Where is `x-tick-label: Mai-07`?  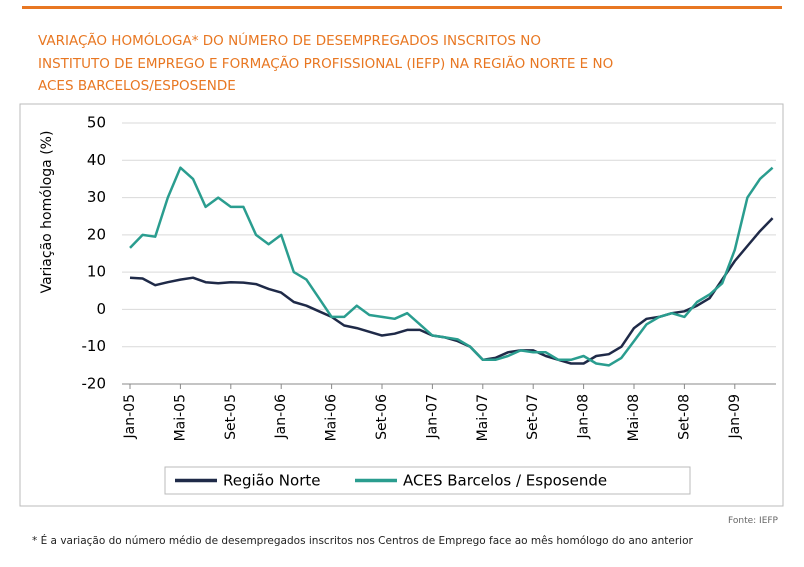 x-tick-label: Mai-07 is located at coordinates (483, 417).